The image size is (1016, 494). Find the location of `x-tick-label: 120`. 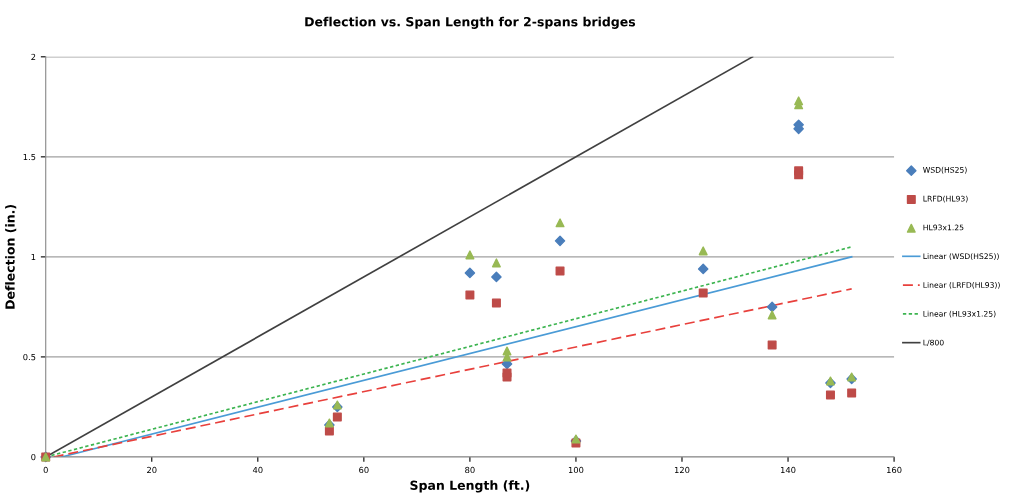

x-tick-label: 120 is located at coordinates (682, 470).